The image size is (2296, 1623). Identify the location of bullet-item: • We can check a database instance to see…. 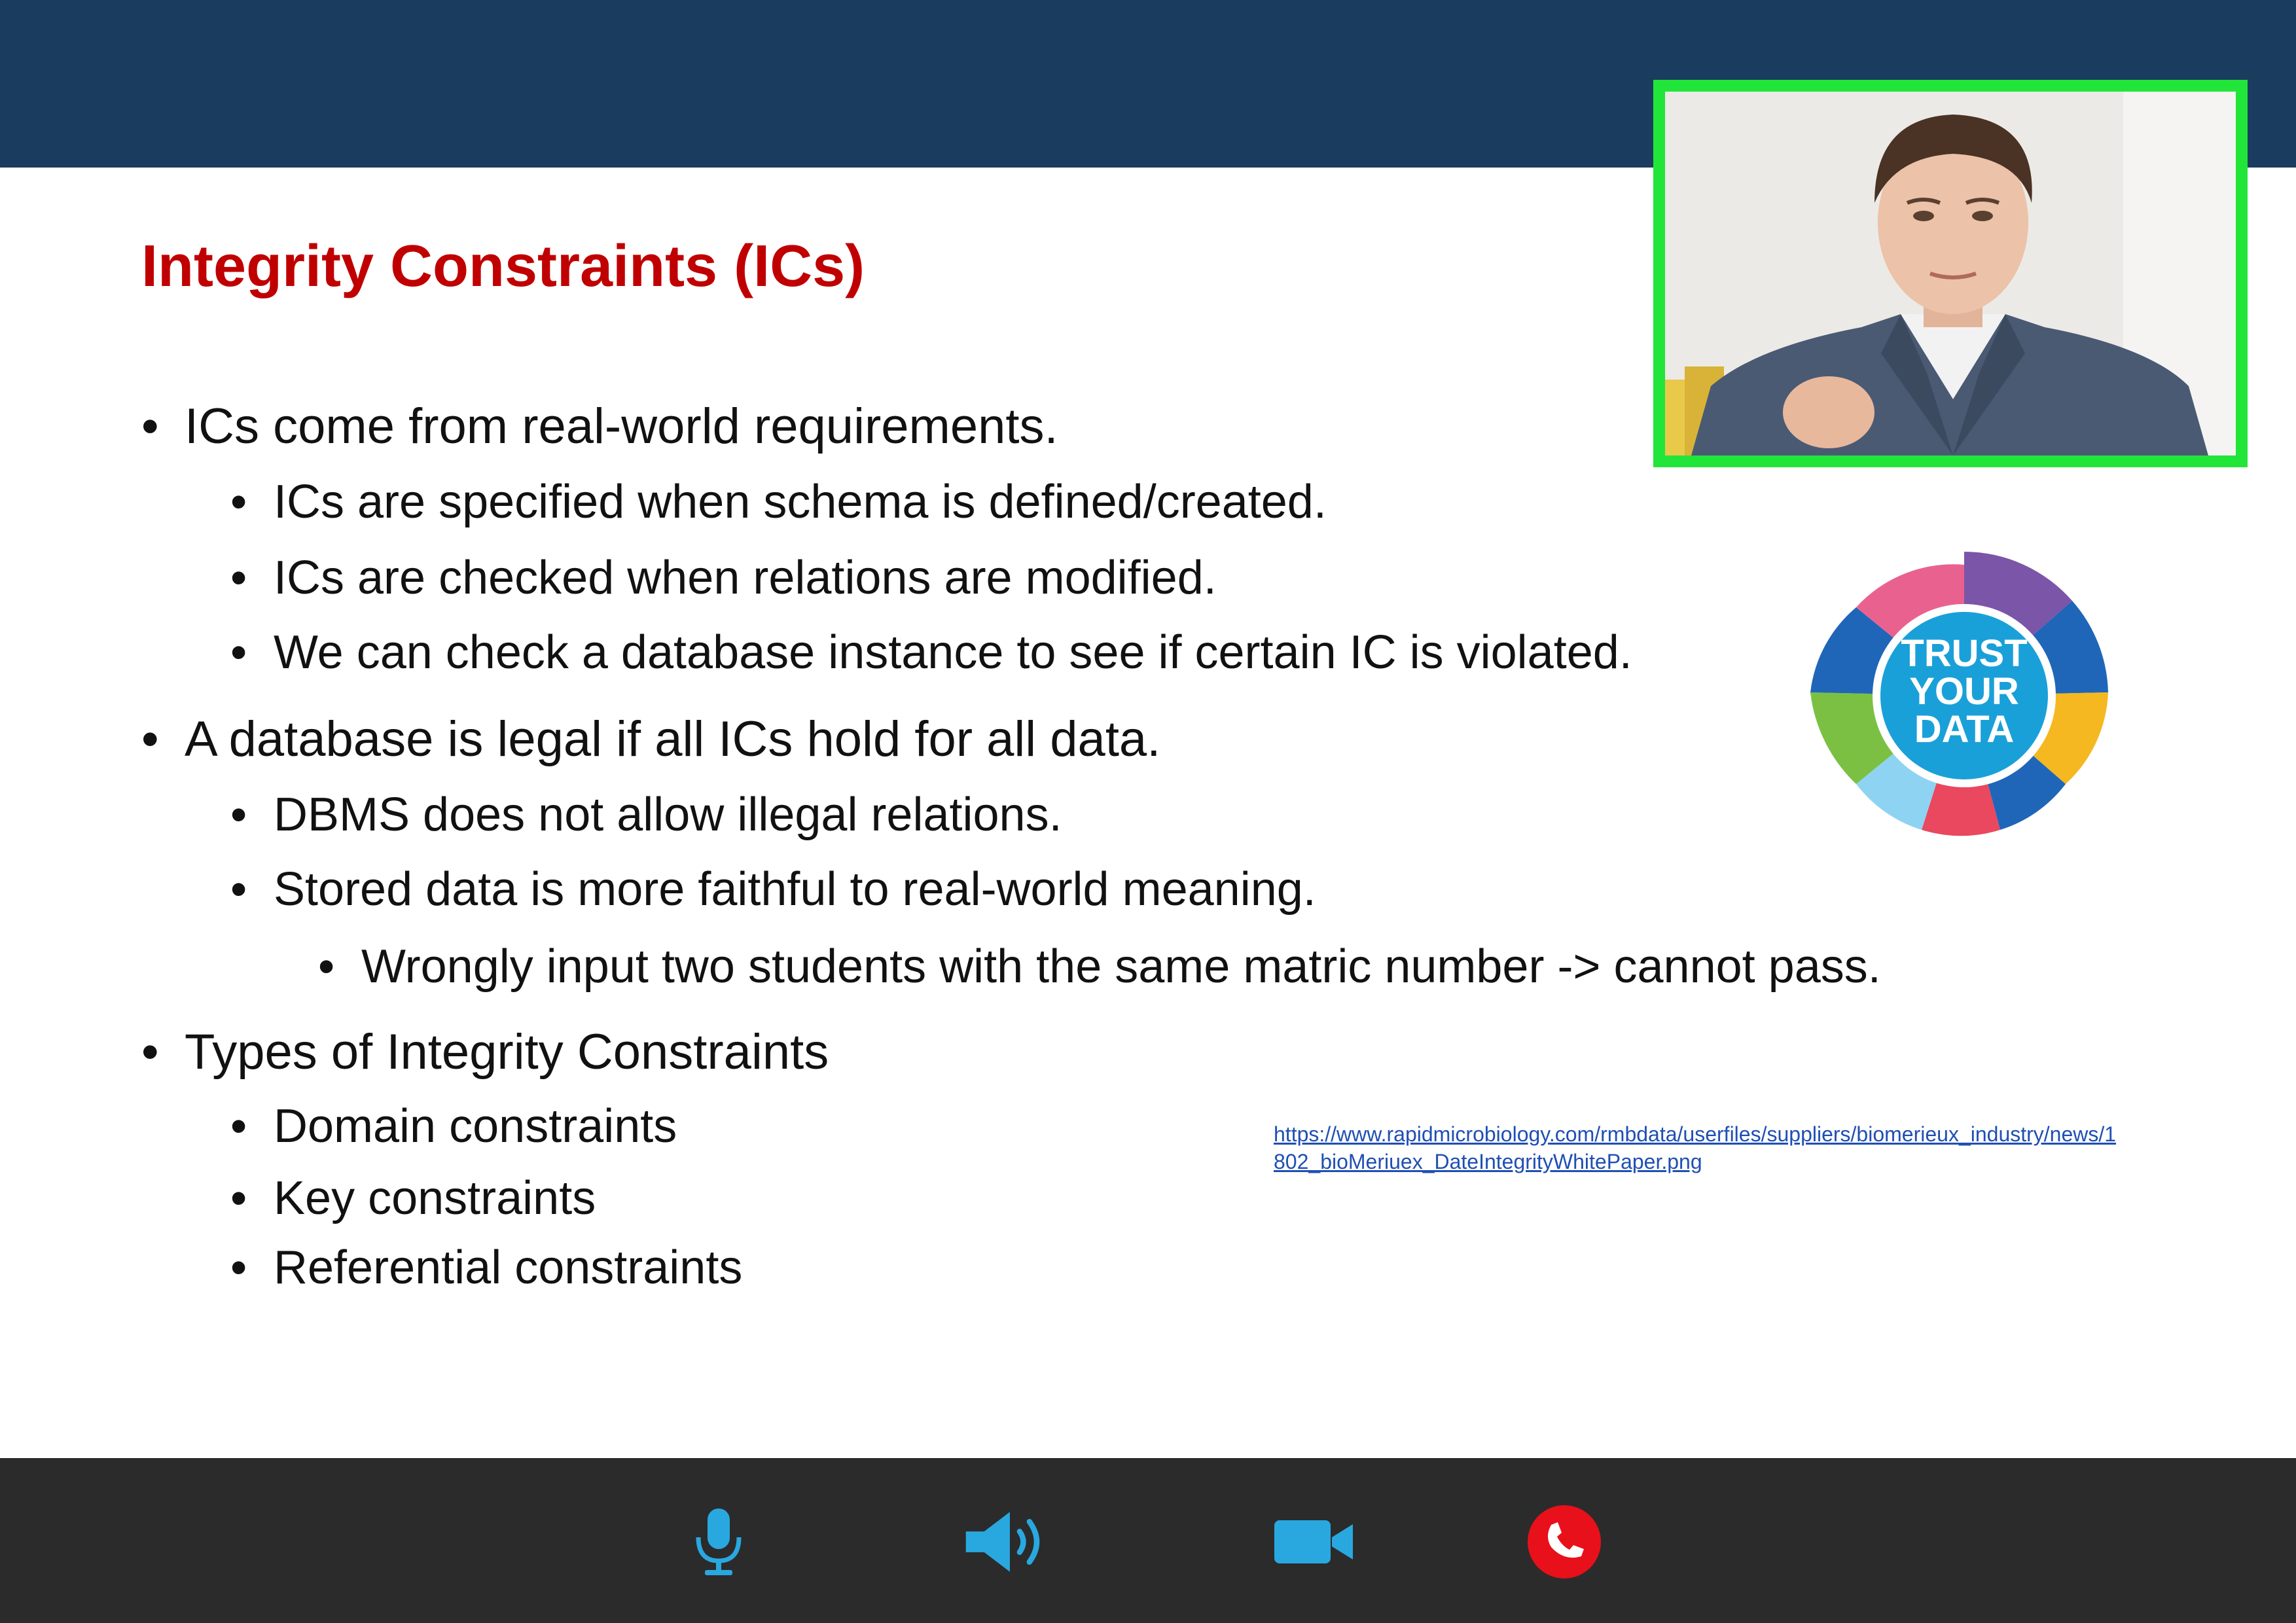
(931, 652).